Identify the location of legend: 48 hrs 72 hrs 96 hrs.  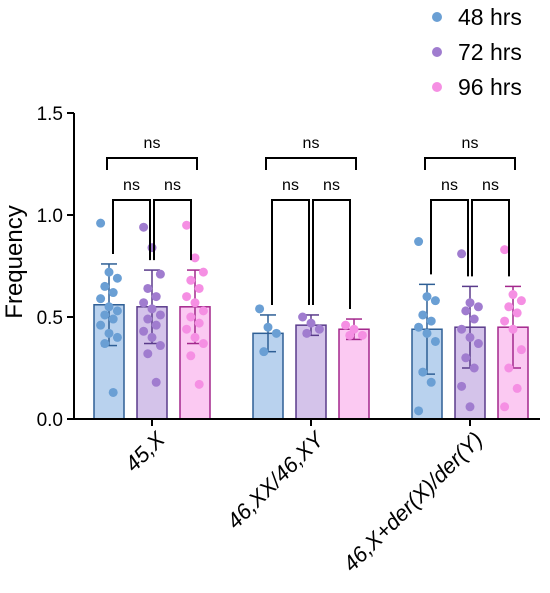
(477, 52).